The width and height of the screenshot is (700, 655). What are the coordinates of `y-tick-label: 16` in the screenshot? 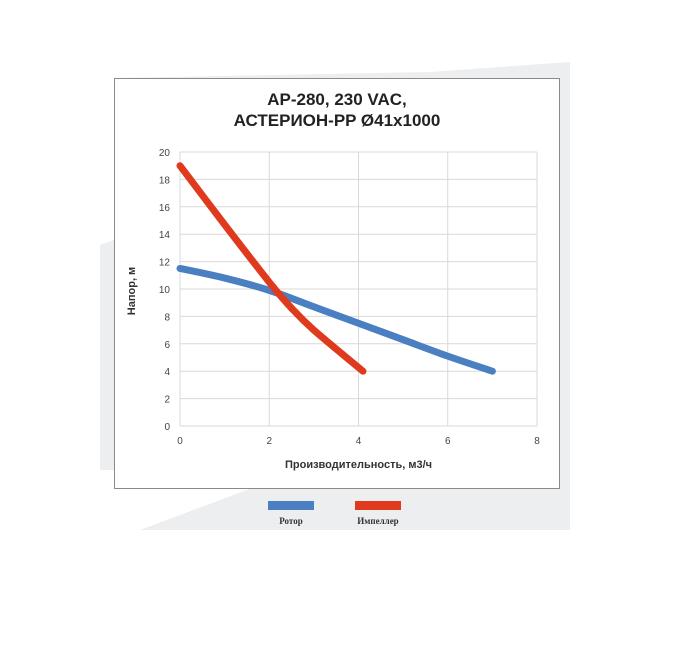 It's located at (165, 208).